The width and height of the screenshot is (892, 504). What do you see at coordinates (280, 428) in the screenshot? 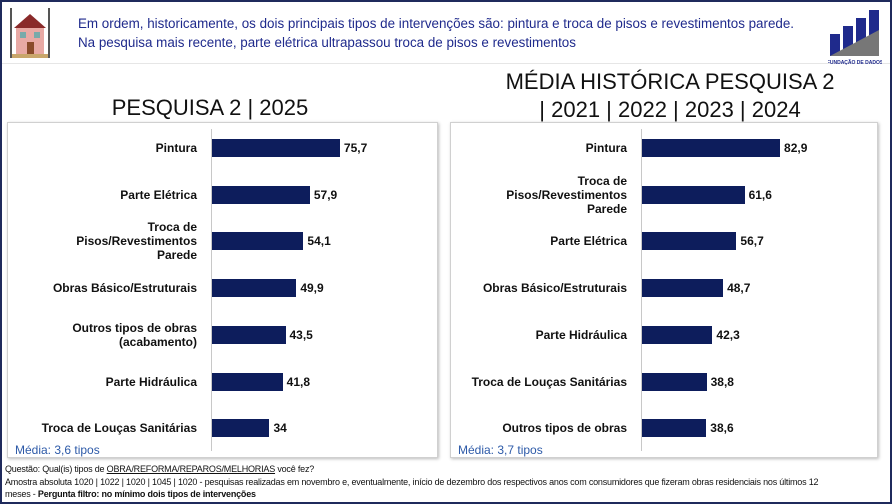
I see `data-label: 34` at bounding box center [280, 428].